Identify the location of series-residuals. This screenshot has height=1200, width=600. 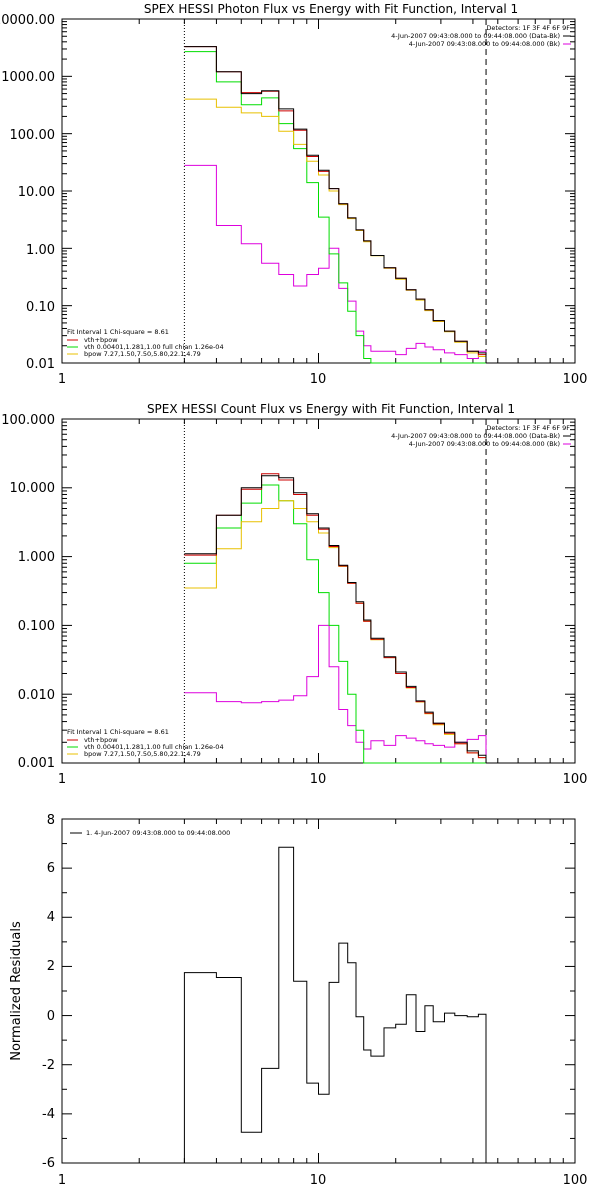
(335, 1004).